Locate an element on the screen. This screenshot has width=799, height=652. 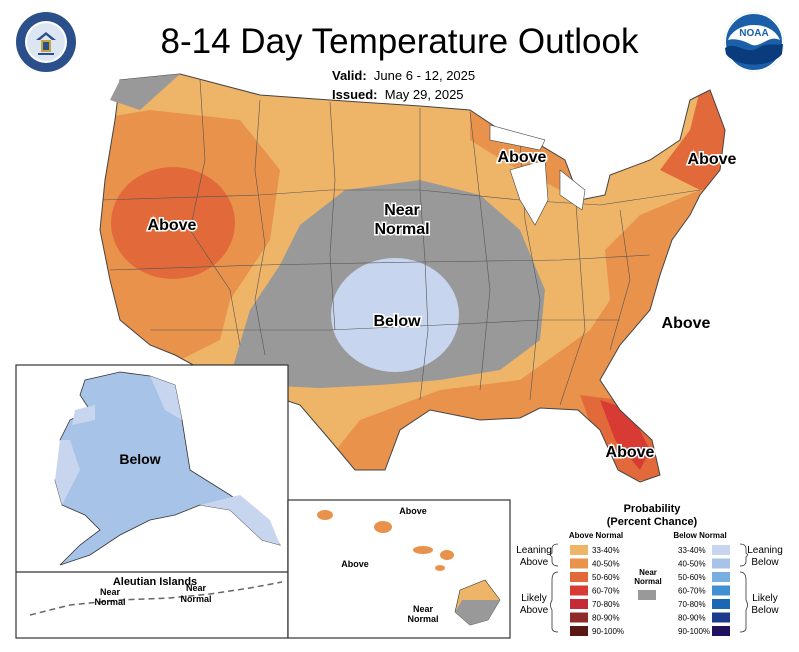
legend-near-swatch is located at coordinates (647, 595).